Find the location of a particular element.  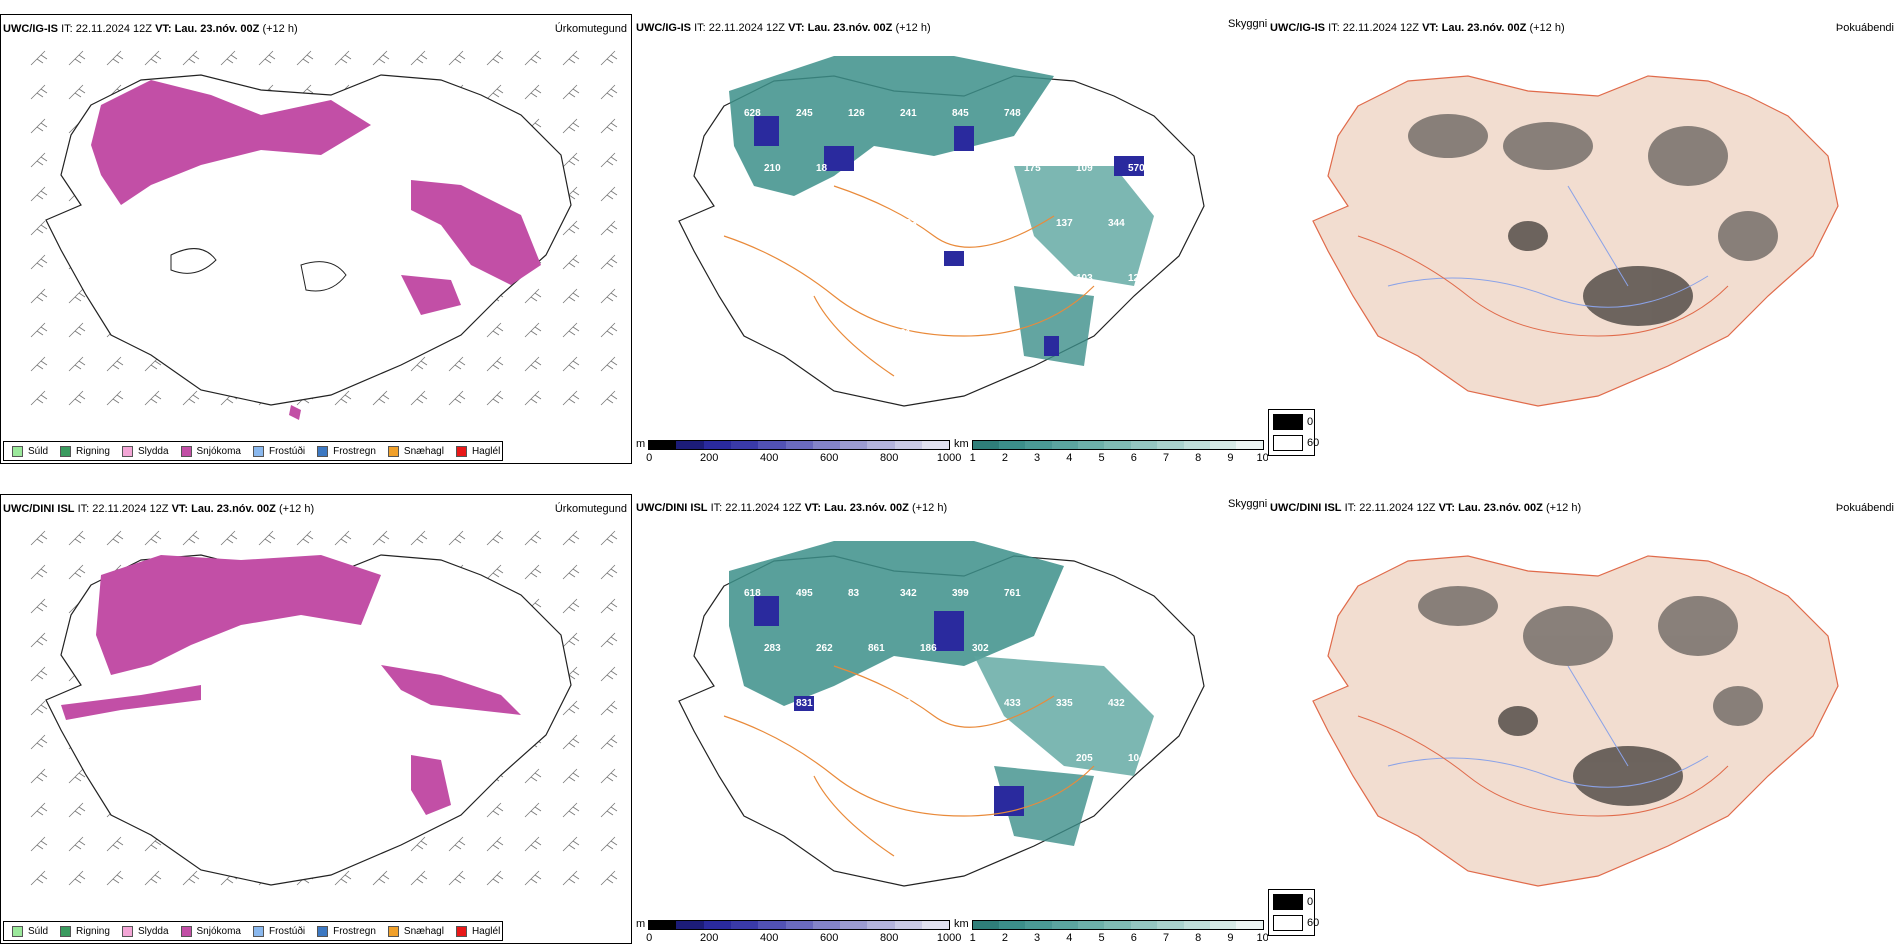

colorbar-boxes: 0 200 400 600 800 1000 is located at coordinates (803, 452).